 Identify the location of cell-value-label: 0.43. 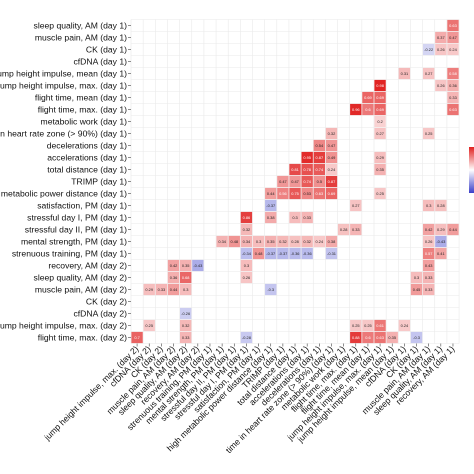
(429, 265).